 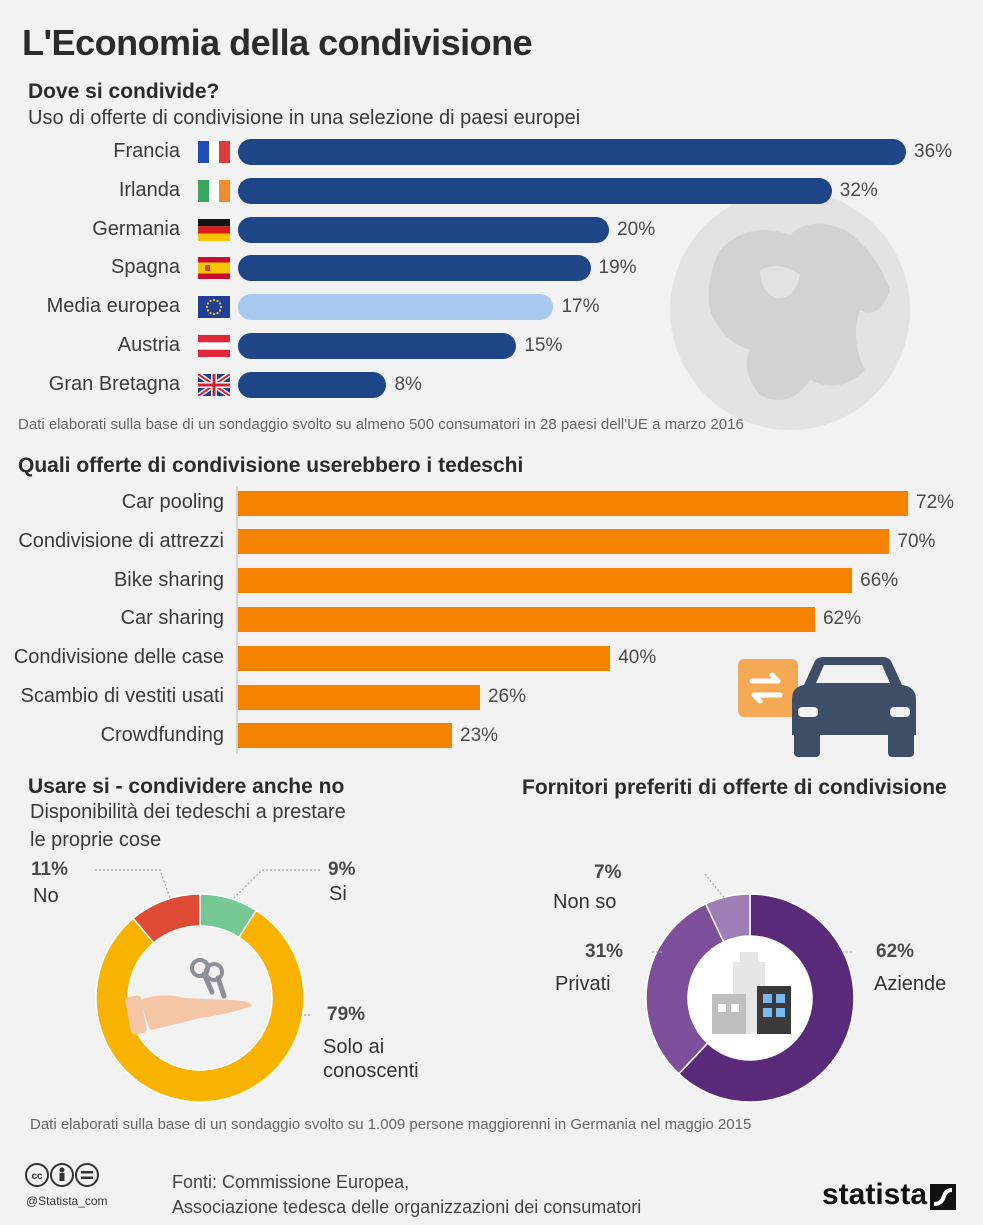 I want to click on value-label: 8%, so click(x=408, y=384).